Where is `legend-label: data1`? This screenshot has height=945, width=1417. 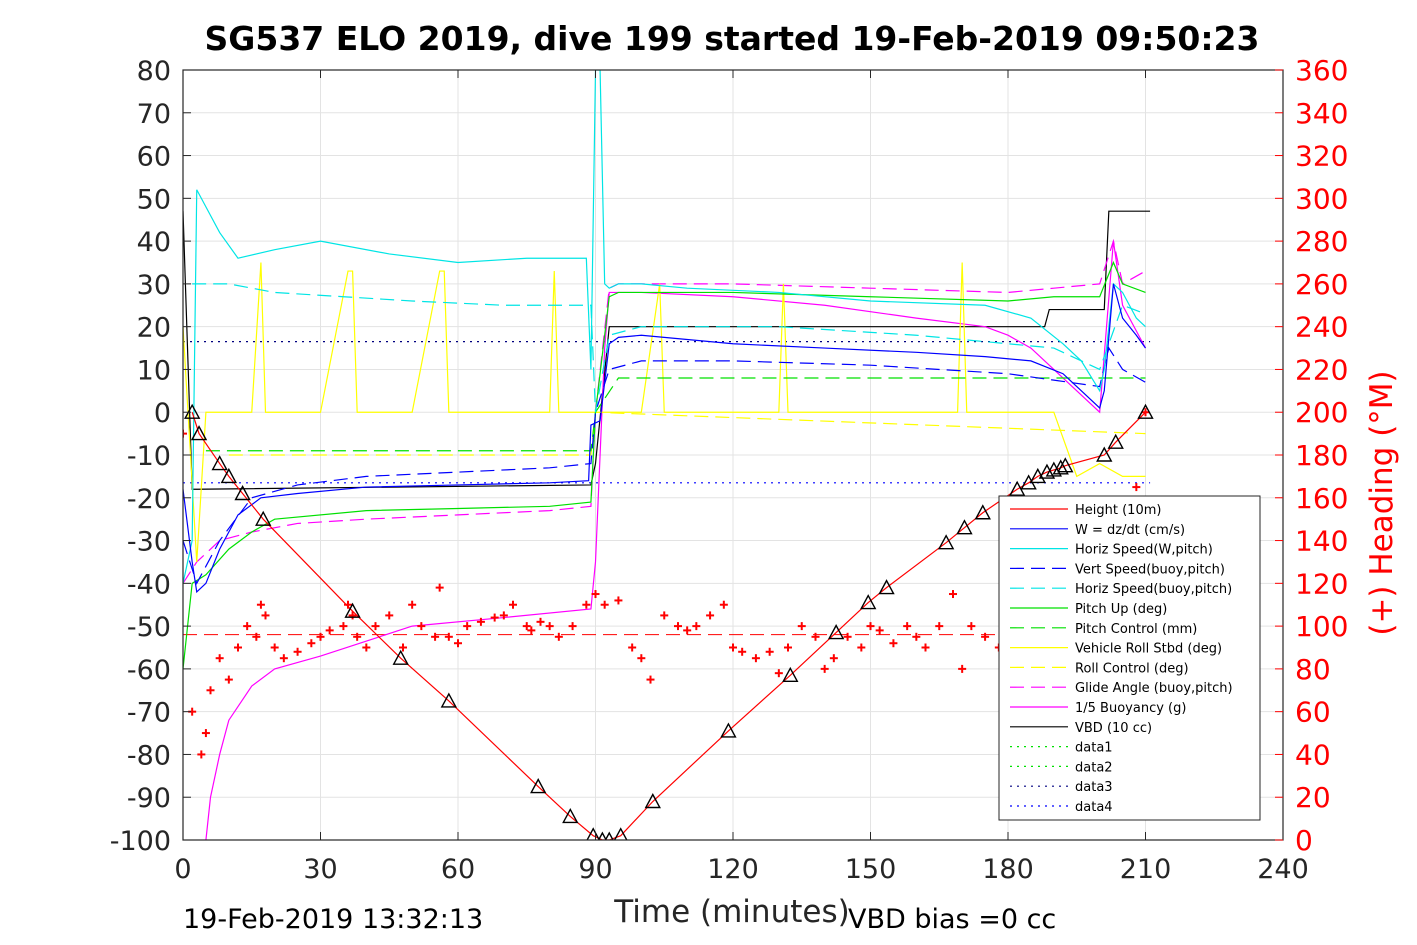 legend-label: data1 is located at coordinates (1094, 748).